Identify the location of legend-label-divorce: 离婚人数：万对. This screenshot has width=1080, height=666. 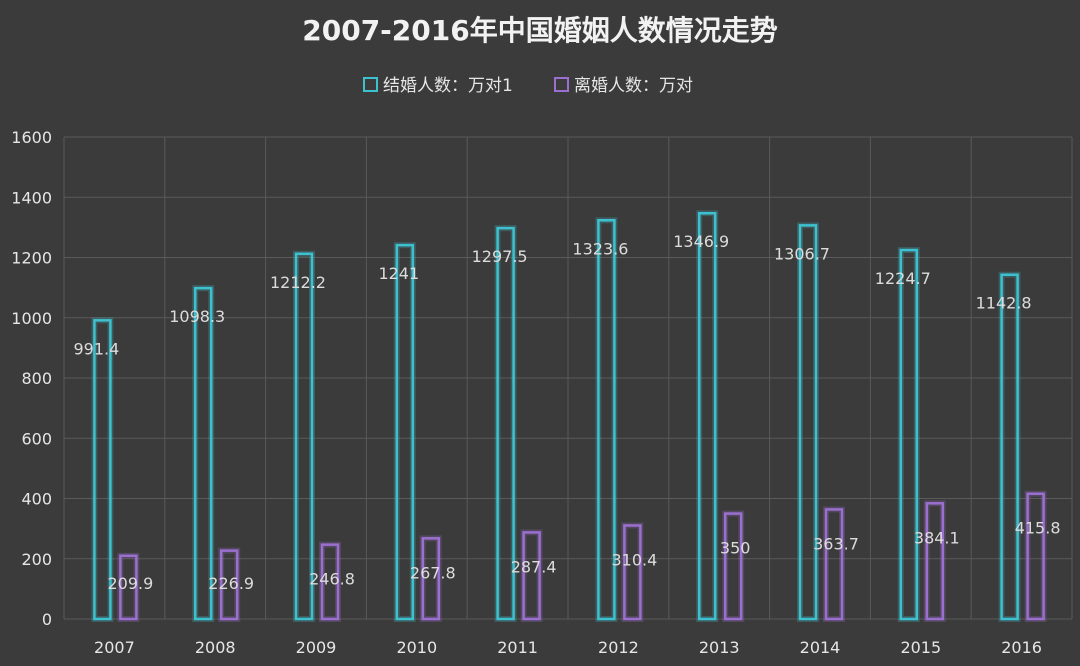
(633, 86).